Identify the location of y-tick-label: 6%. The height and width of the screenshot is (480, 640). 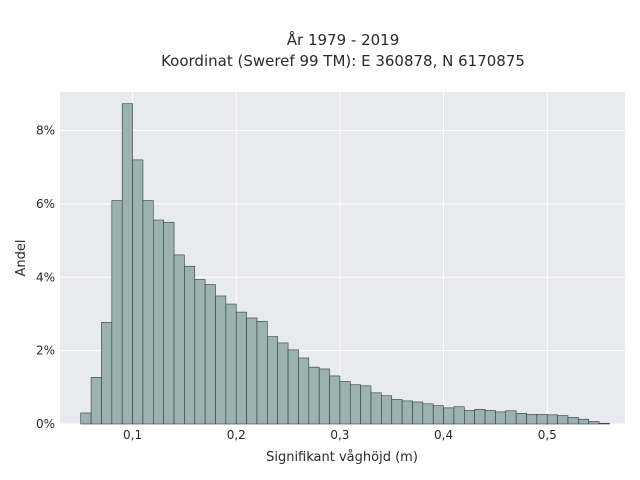
(45, 204).